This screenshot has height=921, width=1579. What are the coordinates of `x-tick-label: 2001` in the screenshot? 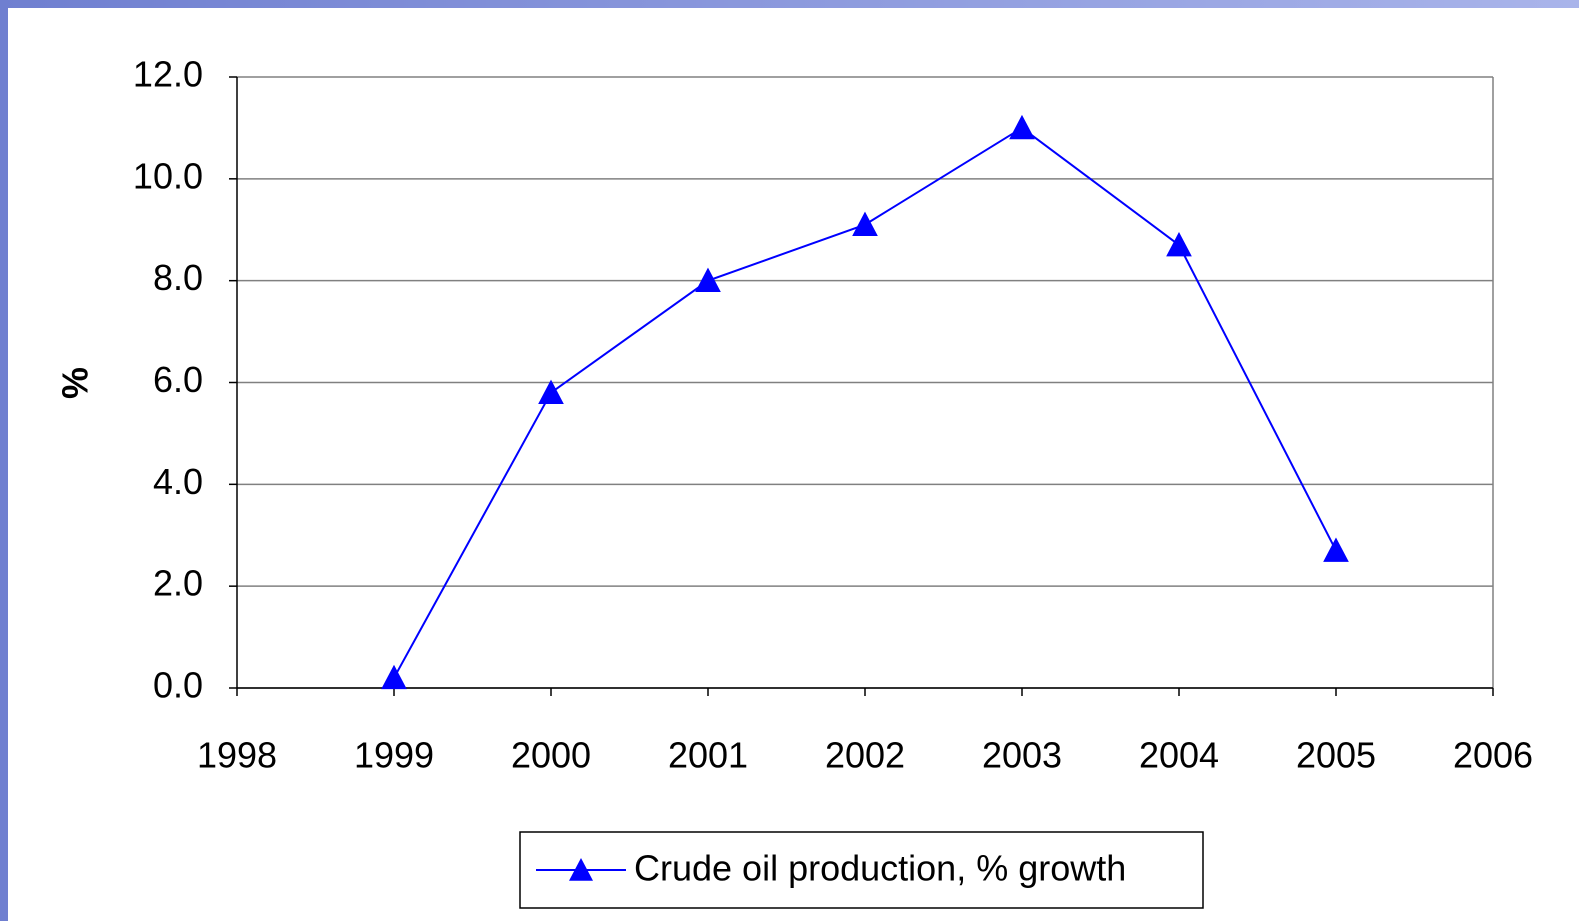 It's located at (708, 755).